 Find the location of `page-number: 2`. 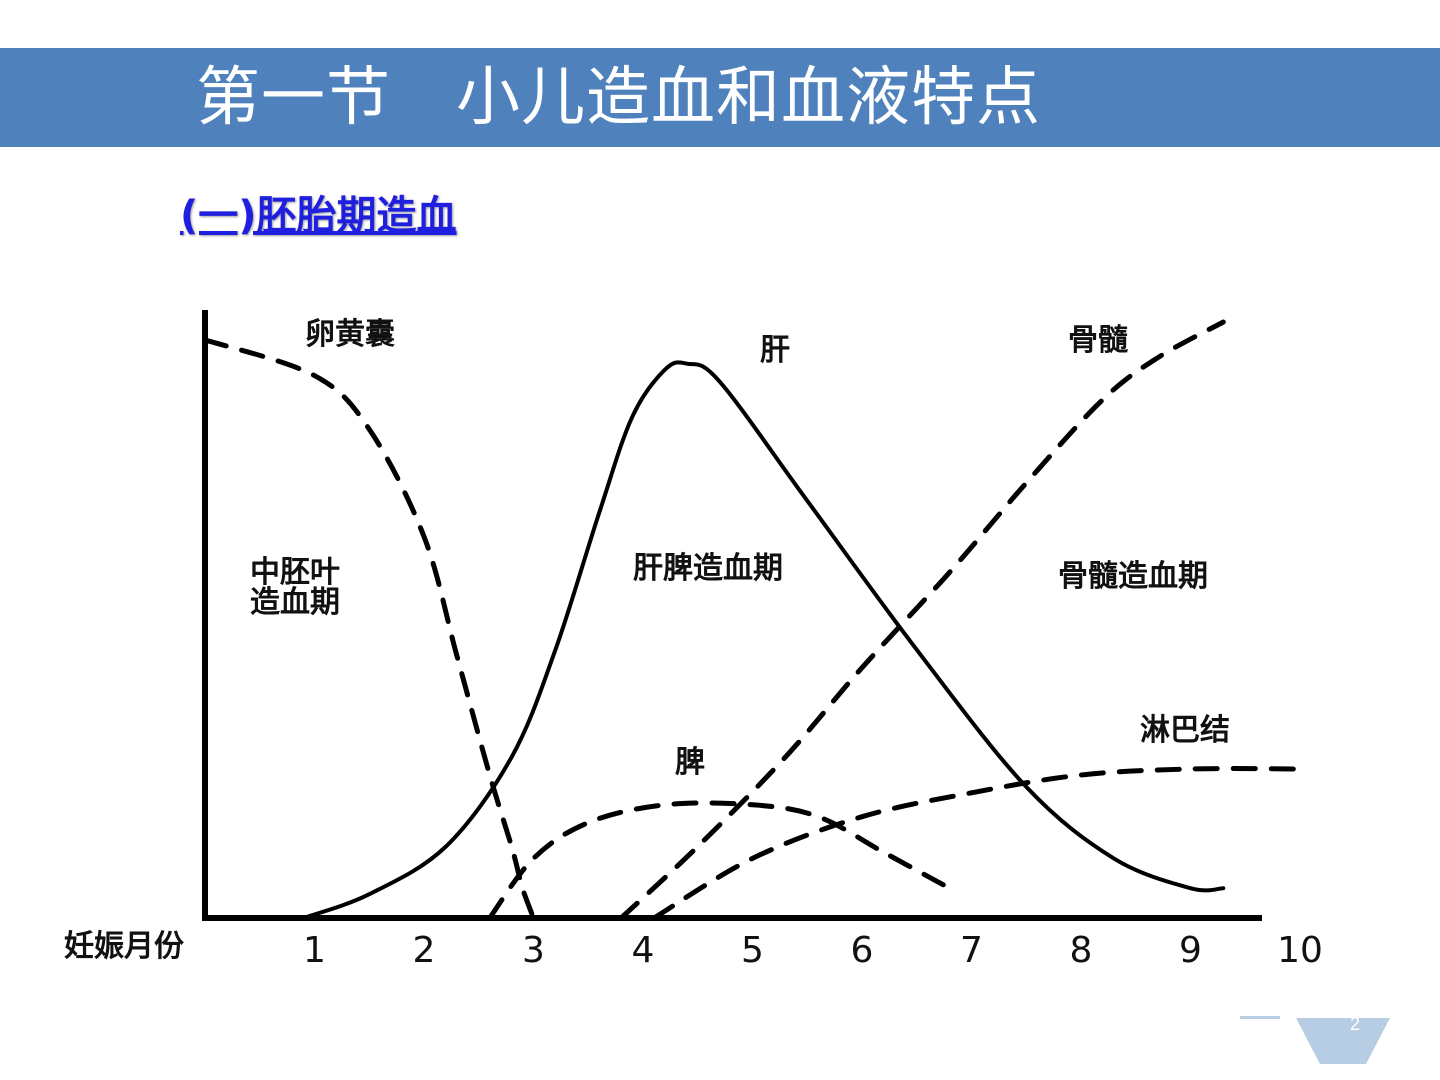

page-number: 2 is located at coordinates (1354, 1024).